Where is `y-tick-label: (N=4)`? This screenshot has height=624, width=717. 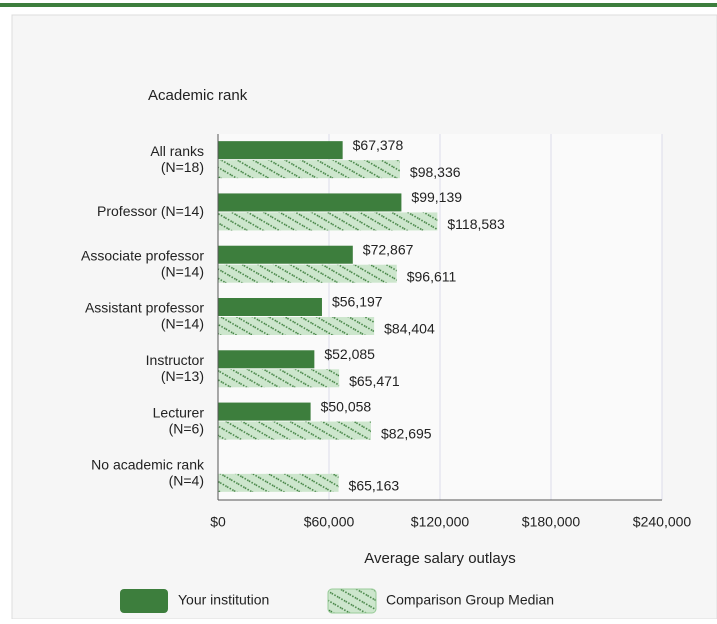
y-tick-label: (N=4) is located at coordinates (186, 481).